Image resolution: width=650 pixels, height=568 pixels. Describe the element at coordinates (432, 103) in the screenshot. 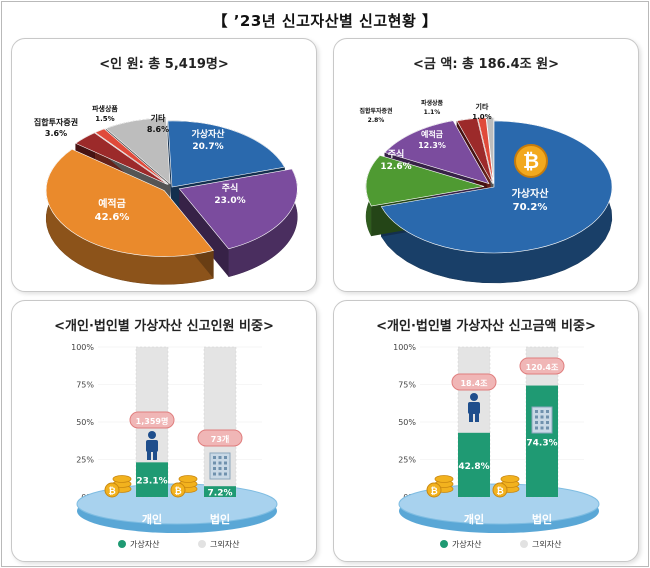

I see `pie2-label-name-4: 파생상품` at that location.